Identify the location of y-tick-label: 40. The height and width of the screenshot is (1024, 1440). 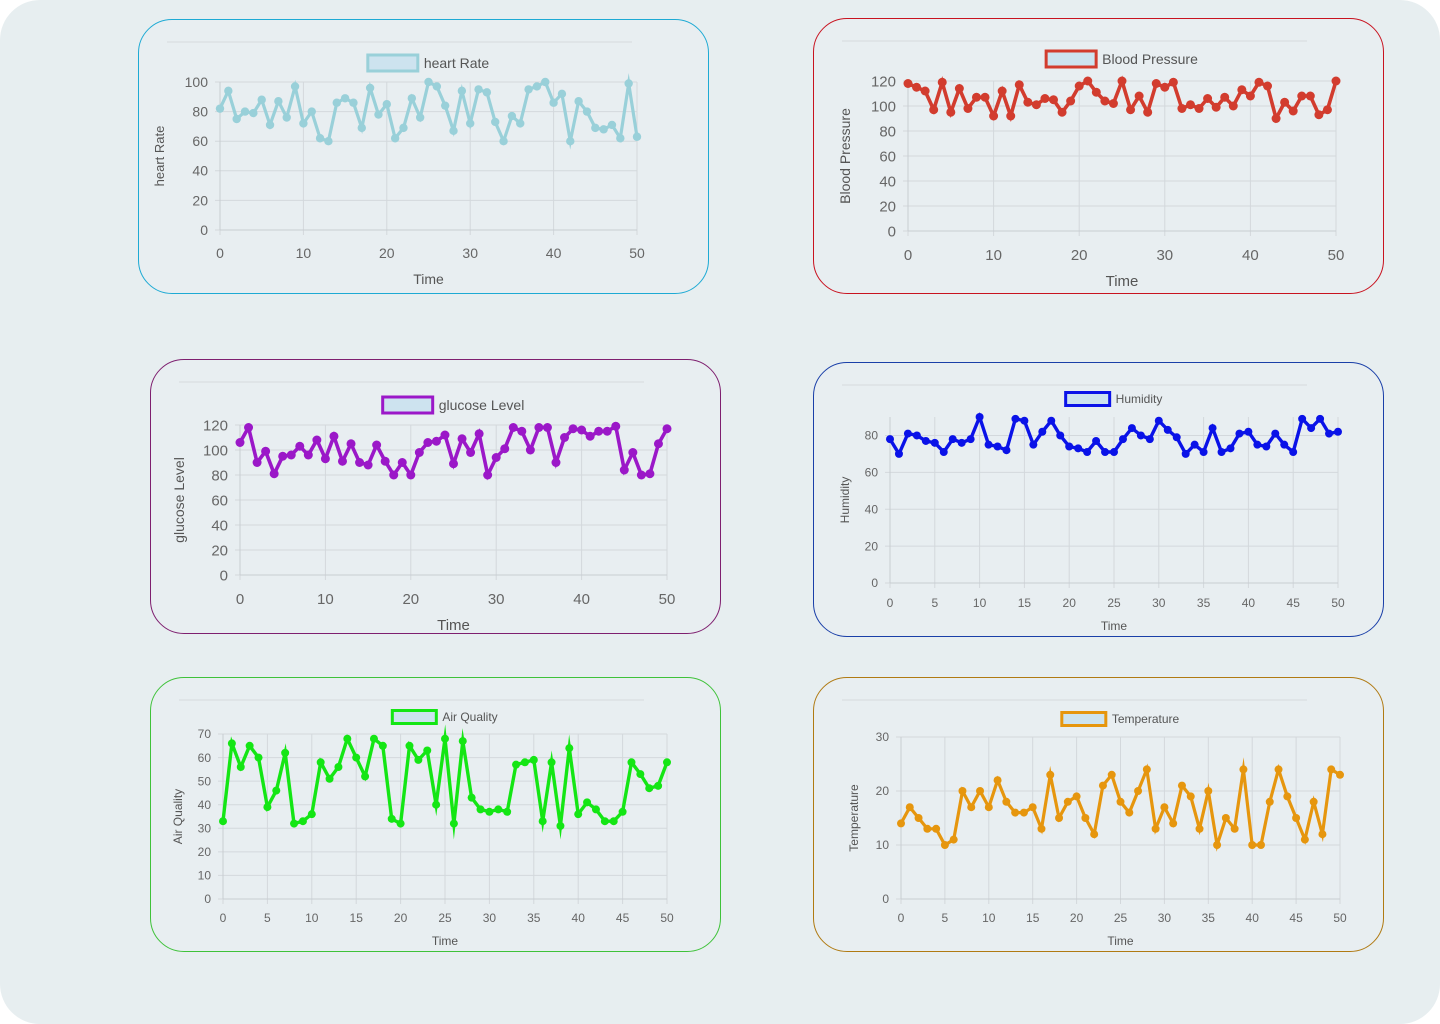
(219, 525).